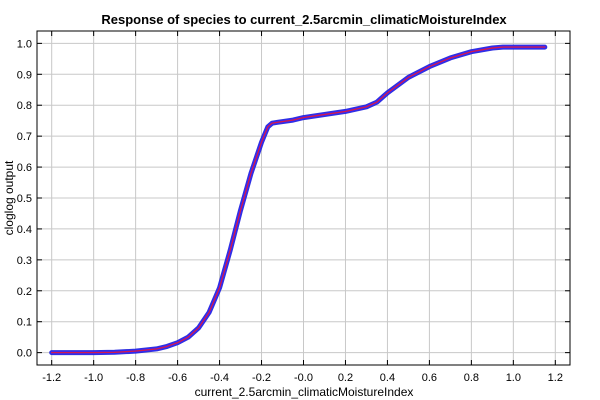  I want to click on x-tick-label: 0.4, so click(387, 378).